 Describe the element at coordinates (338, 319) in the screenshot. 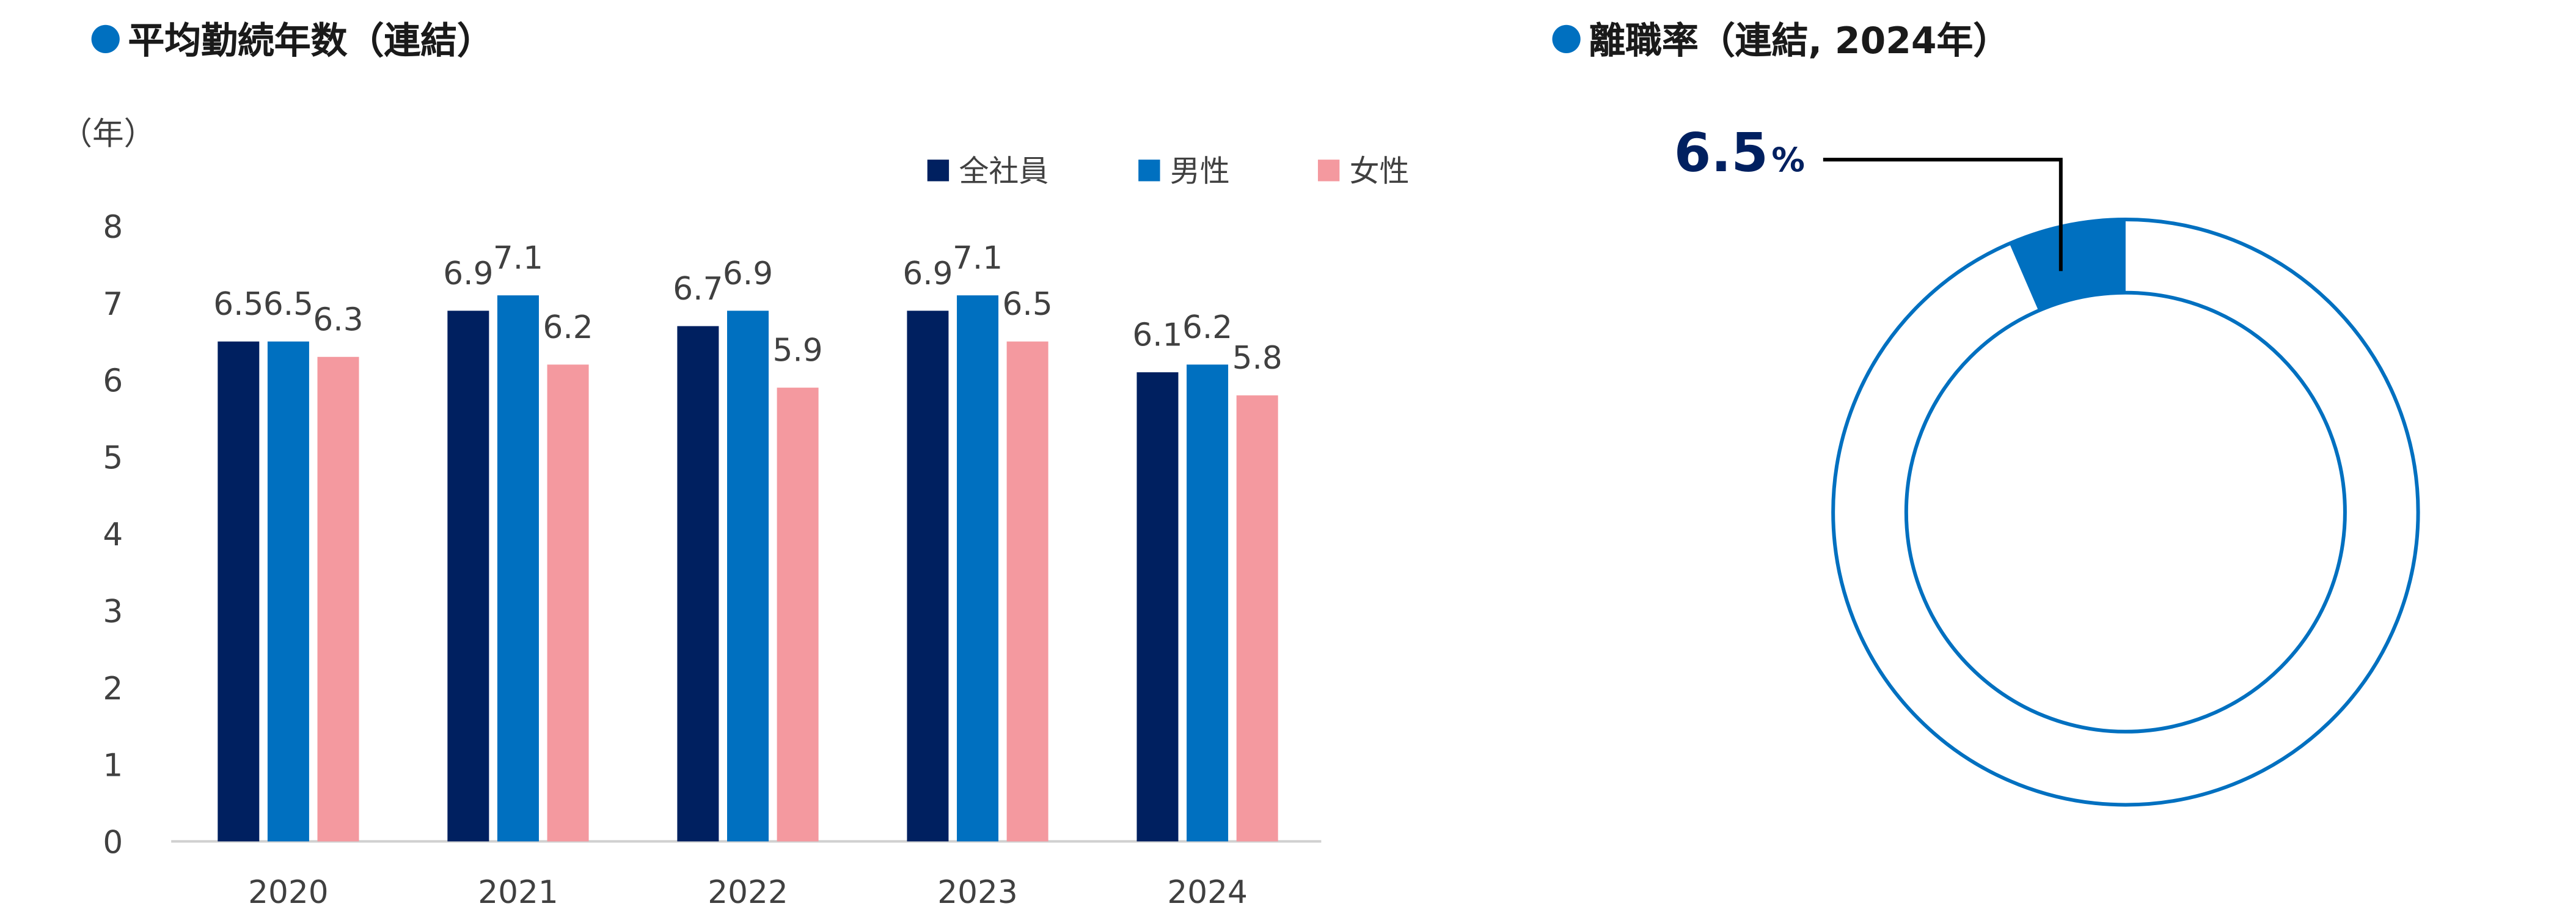

I see `bar-value-label: 6.3` at that location.